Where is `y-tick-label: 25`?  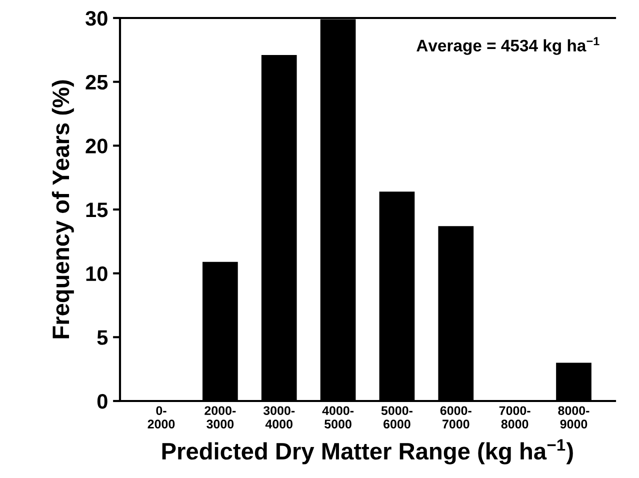 y-tick-label: 25 is located at coordinates (97, 82).